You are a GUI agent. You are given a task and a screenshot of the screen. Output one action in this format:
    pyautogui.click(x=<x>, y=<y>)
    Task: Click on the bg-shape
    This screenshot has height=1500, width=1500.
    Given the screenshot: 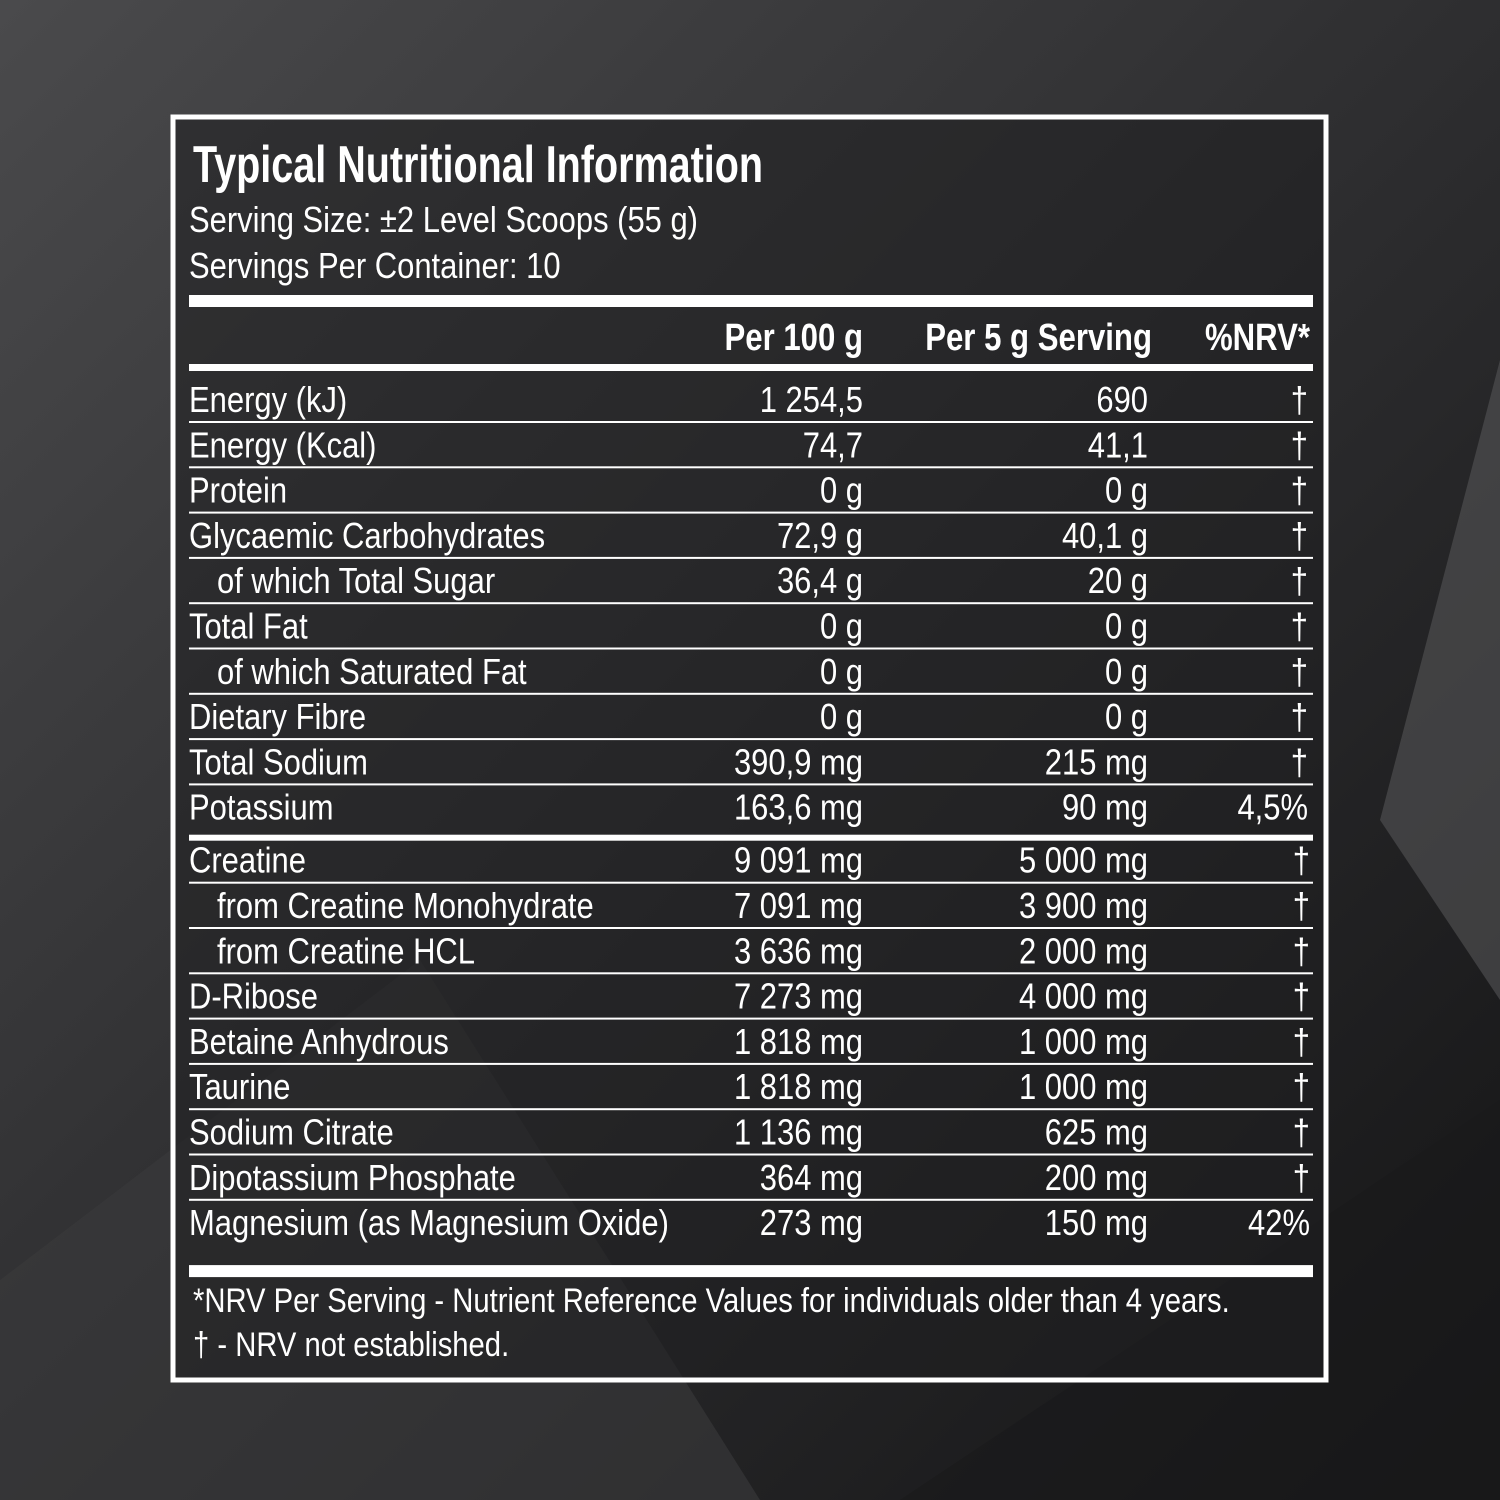 What is the action you would take?
    pyautogui.click(x=1440, y=680)
    